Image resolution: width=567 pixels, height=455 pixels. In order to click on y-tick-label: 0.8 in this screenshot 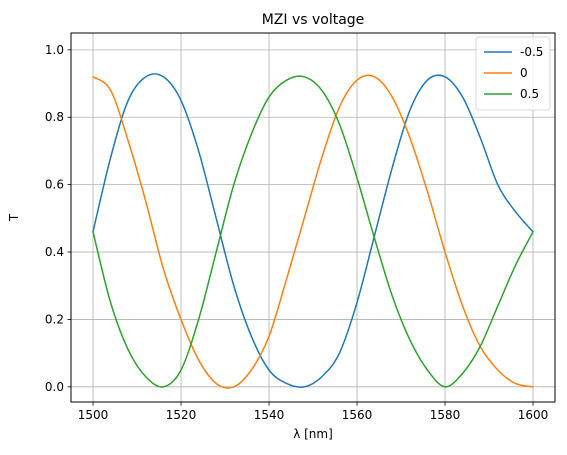, I will do `click(54, 117)`.